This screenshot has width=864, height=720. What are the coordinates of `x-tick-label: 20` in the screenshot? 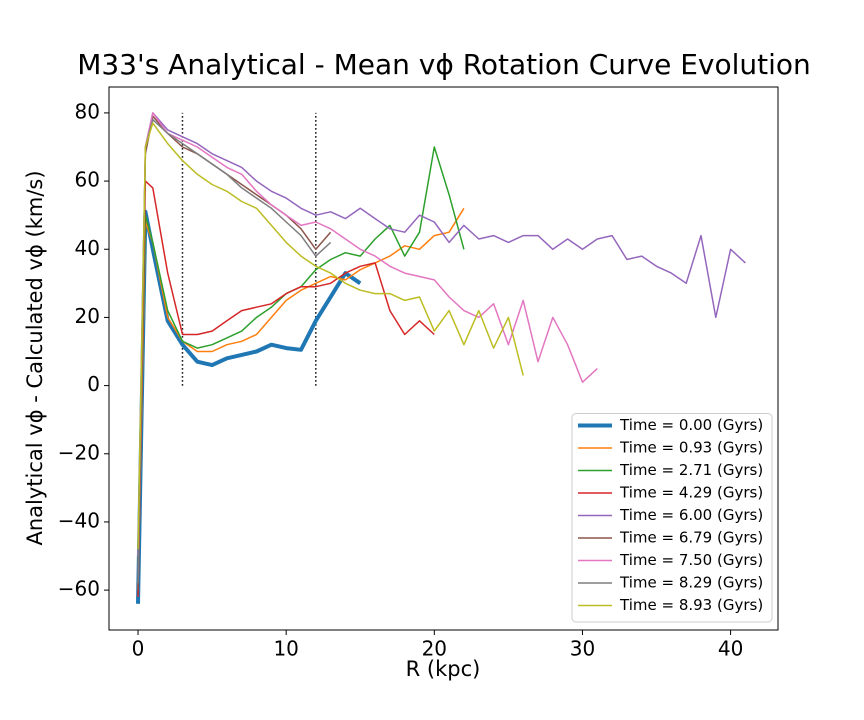 It's located at (434, 649).